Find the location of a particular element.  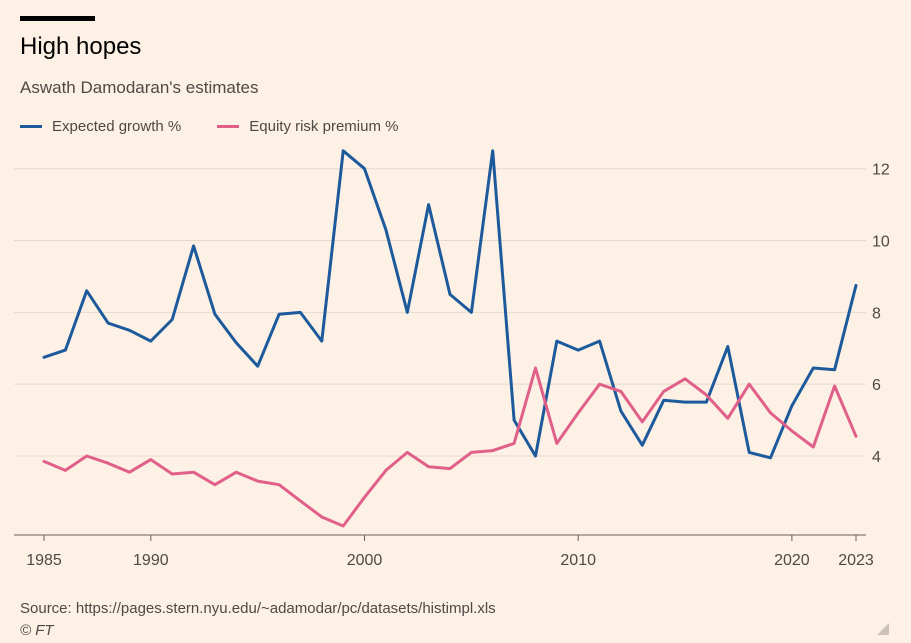

legend-item-growth: Expected growth % is located at coordinates (100, 126).